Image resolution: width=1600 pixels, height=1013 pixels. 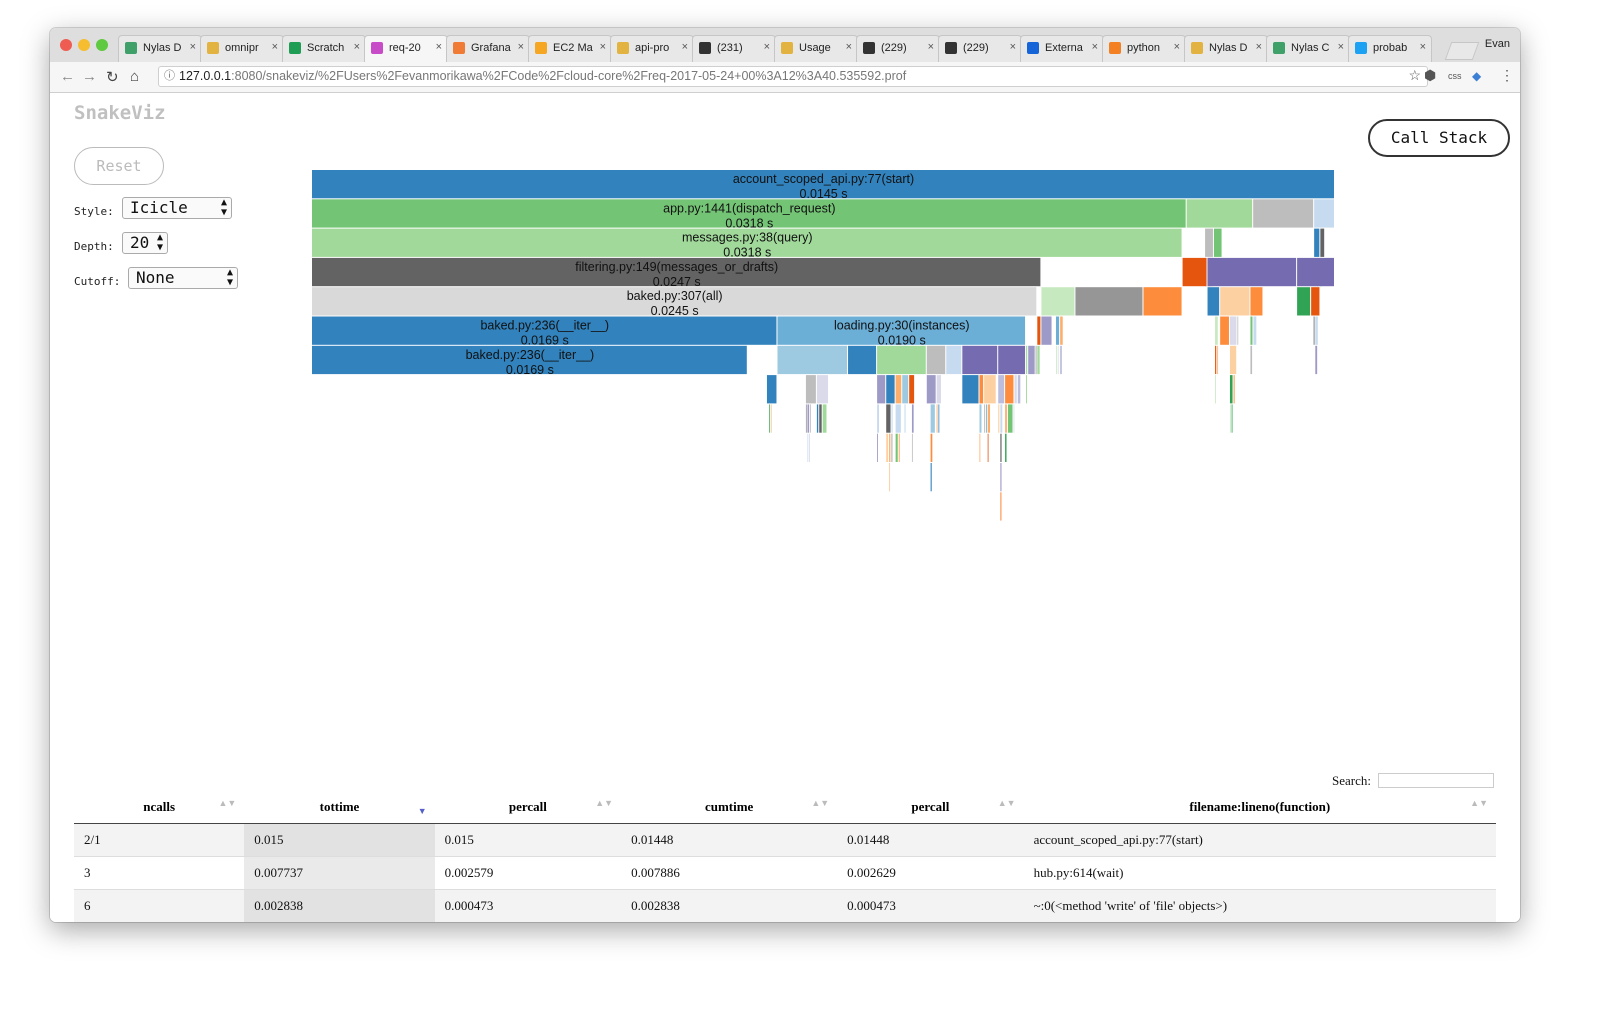 What do you see at coordinates (1477, 76) in the screenshot?
I see `translate-extension-icon: ◆` at bounding box center [1477, 76].